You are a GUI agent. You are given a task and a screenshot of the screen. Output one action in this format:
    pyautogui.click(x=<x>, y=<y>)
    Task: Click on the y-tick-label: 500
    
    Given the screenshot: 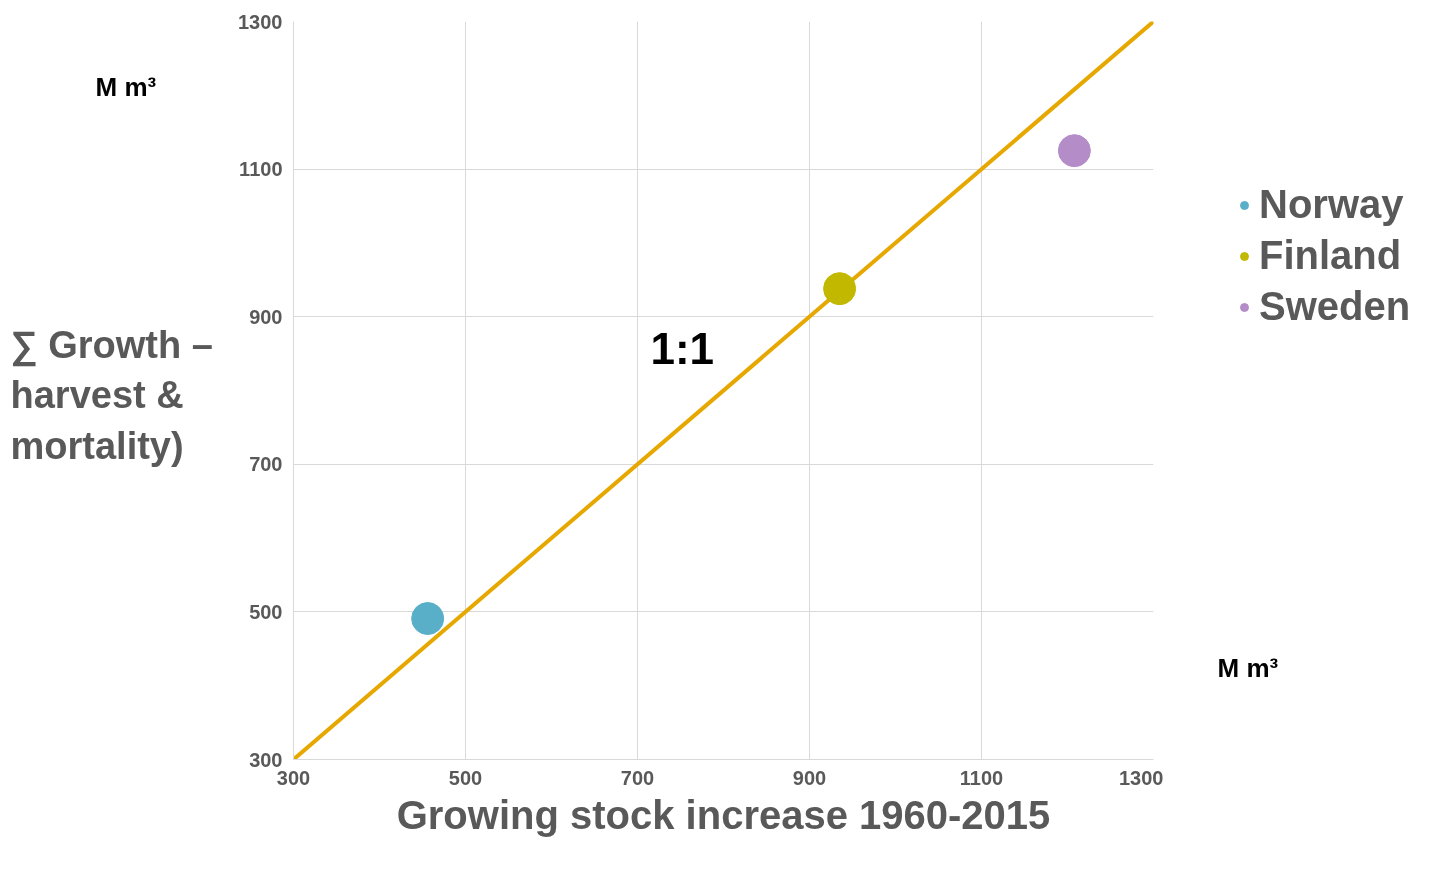 What is the action you would take?
    pyautogui.click(x=266, y=611)
    